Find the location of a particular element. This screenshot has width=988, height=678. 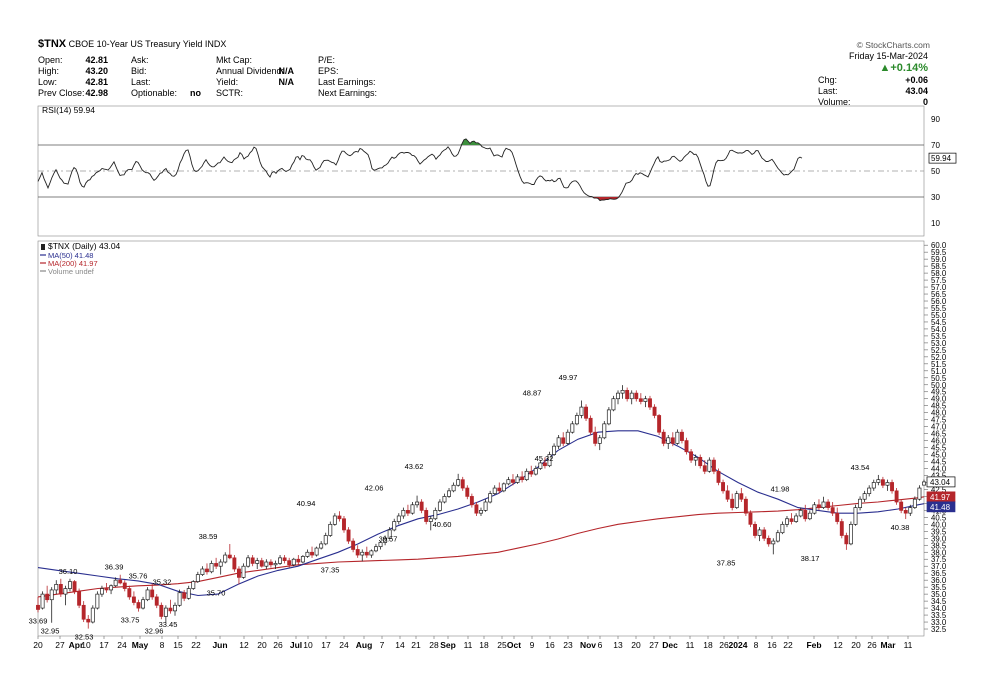

rsi-tick-label: 30 is located at coordinates (935, 197).